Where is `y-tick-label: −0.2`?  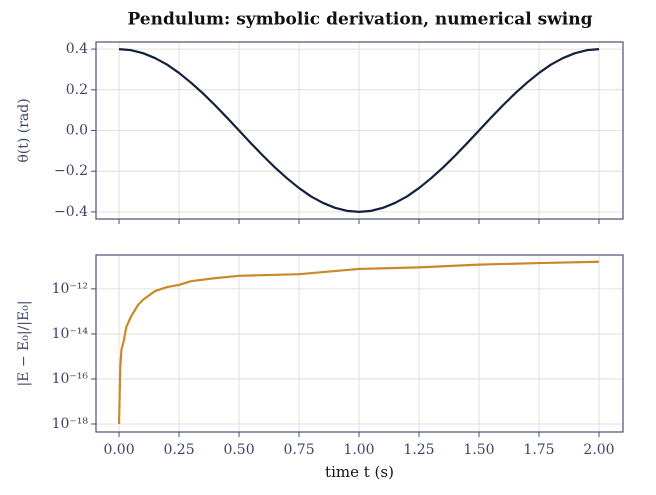 y-tick-label: −0.2 is located at coordinates (71, 171).